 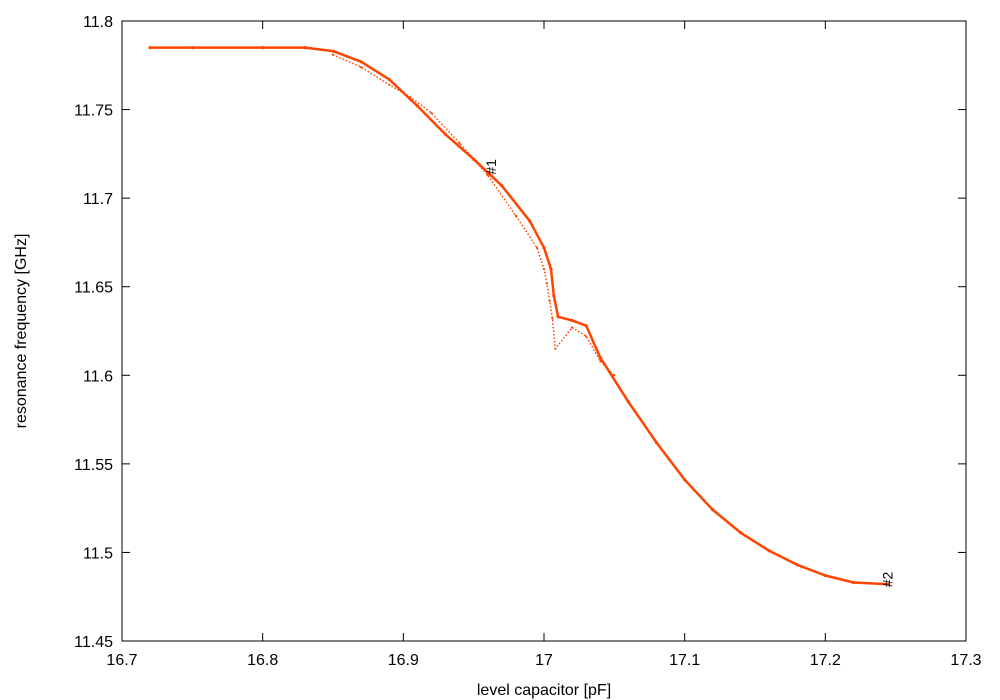 What do you see at coordinates (93, 642) in the screenshot?
I see `y-tick-label: 11.45` at bounding box center [93, 642].